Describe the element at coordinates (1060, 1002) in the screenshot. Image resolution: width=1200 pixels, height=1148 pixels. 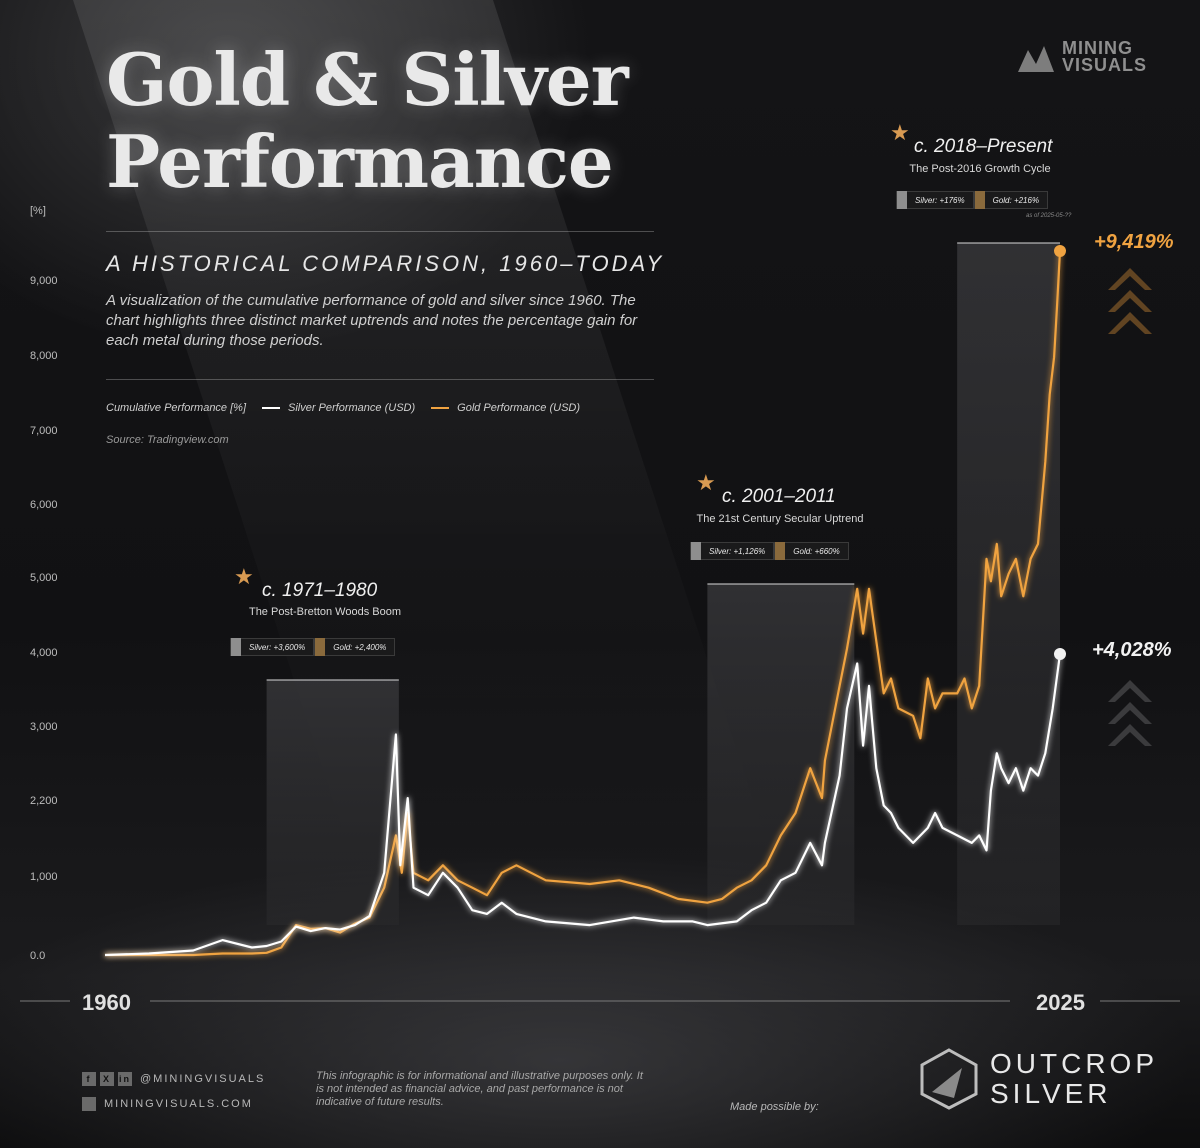
I see `x-end-label: 2025` at that location.